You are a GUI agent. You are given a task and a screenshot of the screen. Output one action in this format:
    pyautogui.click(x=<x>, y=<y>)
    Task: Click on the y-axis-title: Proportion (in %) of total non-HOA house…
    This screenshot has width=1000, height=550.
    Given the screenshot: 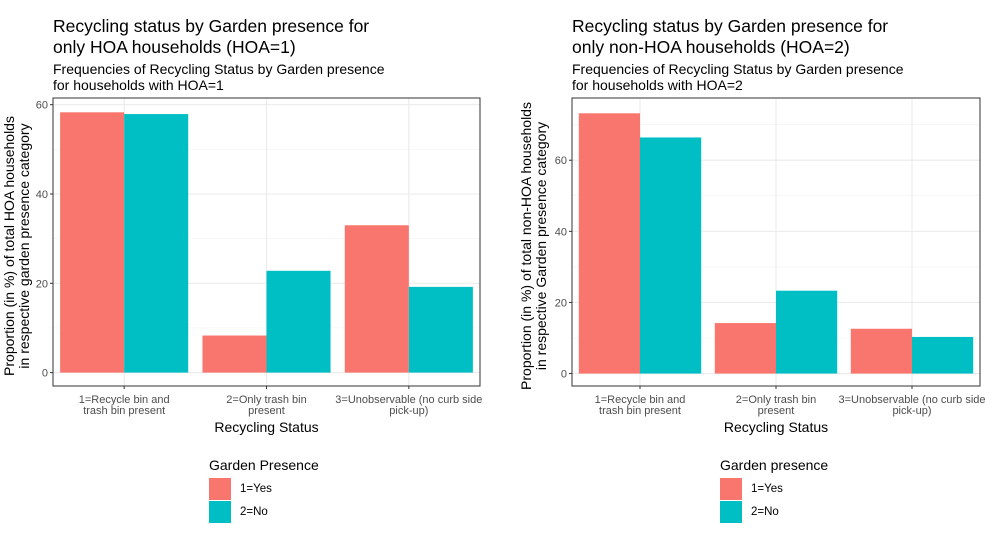 What is the action you would take?
    pyautogui.click(x=533, y=246)
    